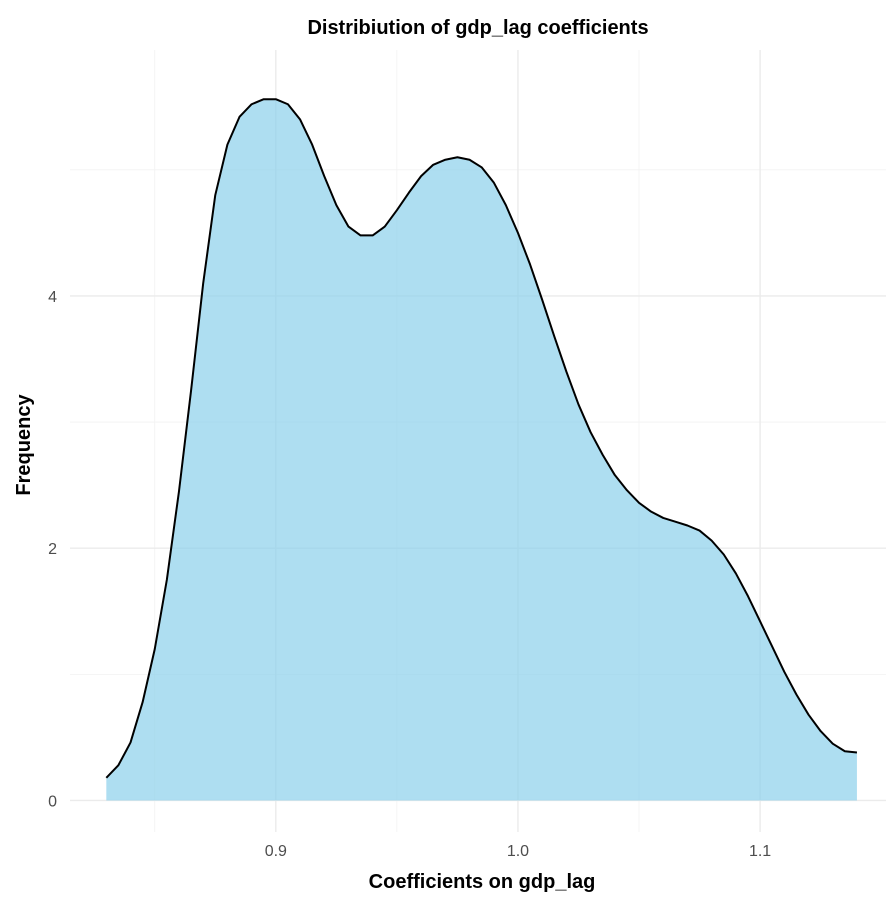 The height and width of the screenshot is (901, 886). Describe the element at coordinates (276, 851) in the screenshot. I see `x-tick-label: 0.9` at that location.